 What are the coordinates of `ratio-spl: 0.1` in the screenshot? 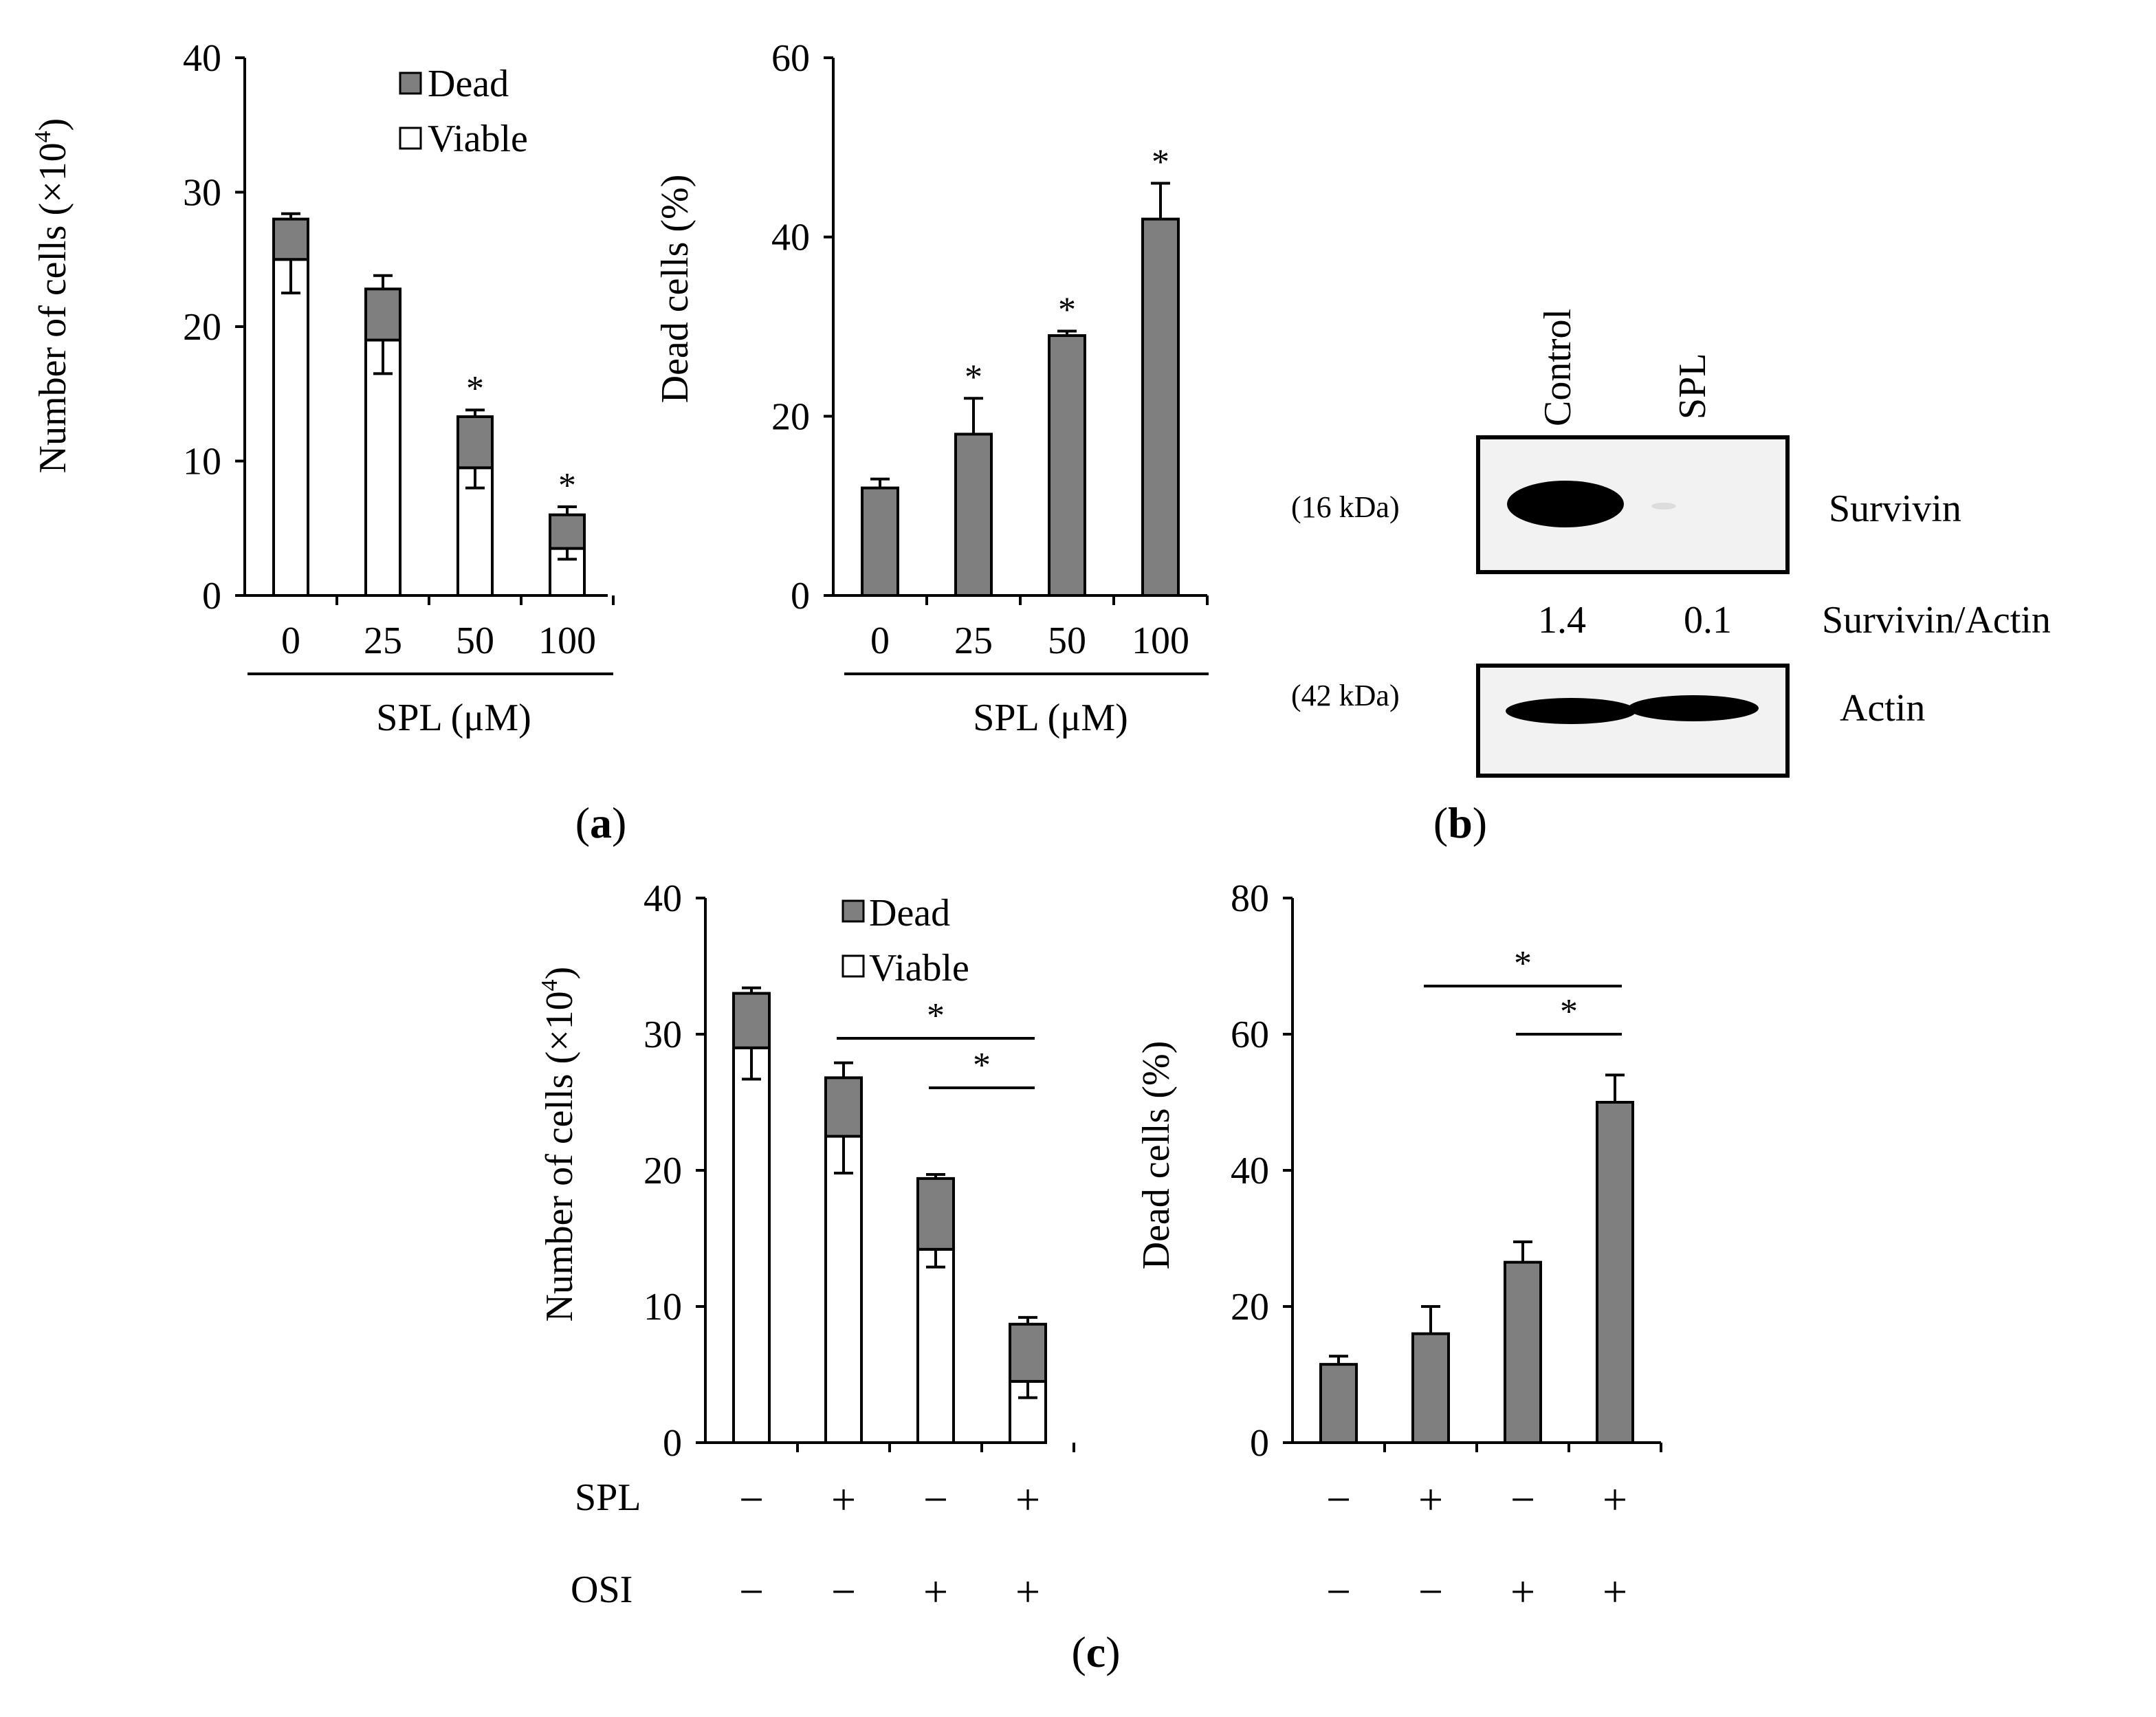 It's located at (1708, 621).